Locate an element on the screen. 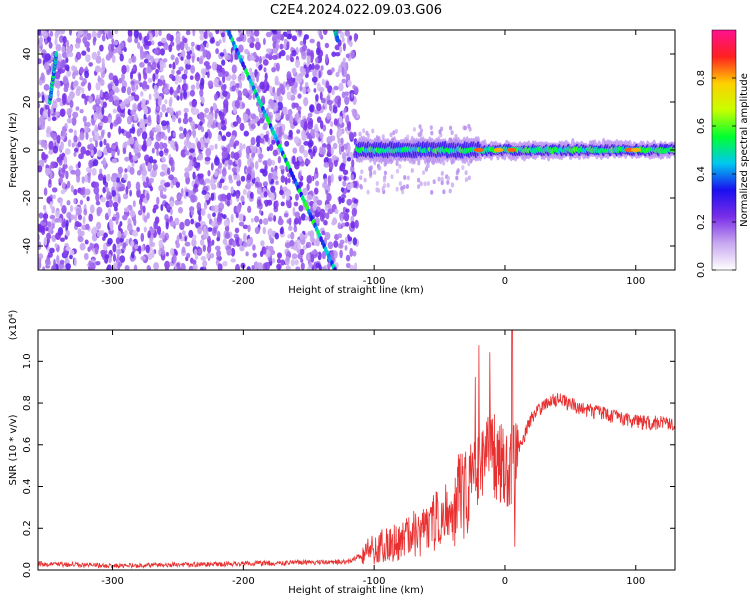 This screenshot has height=600, width=750. snr-y-tick-label: 0.6 is located at coordinates (27, 445).